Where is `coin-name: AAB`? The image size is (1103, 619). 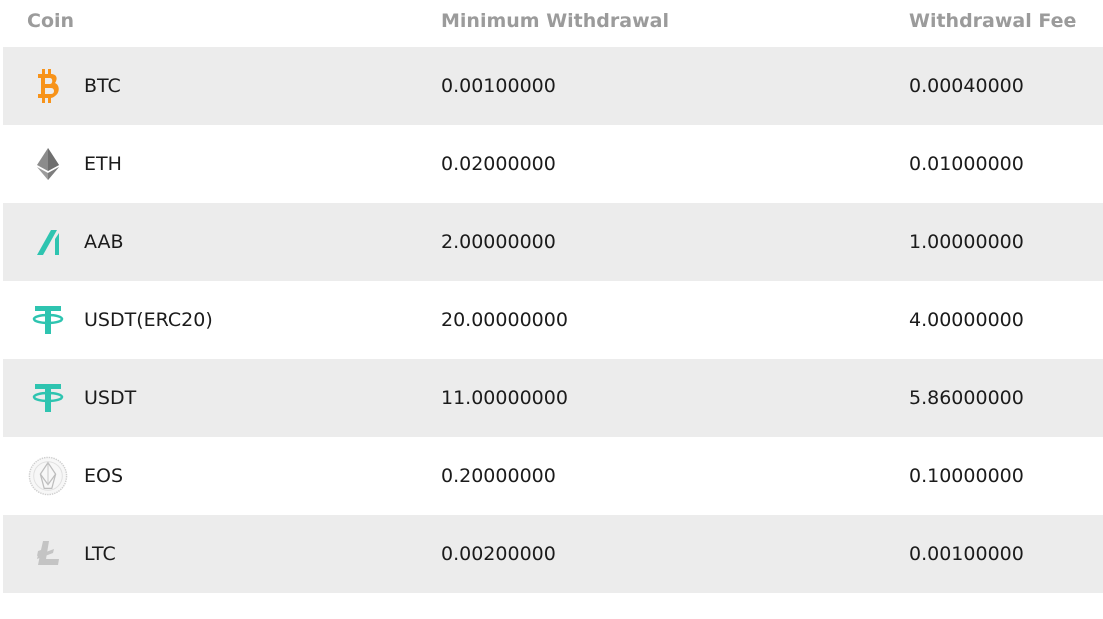
coin-name: AAB is located at coordinates (104, 242).